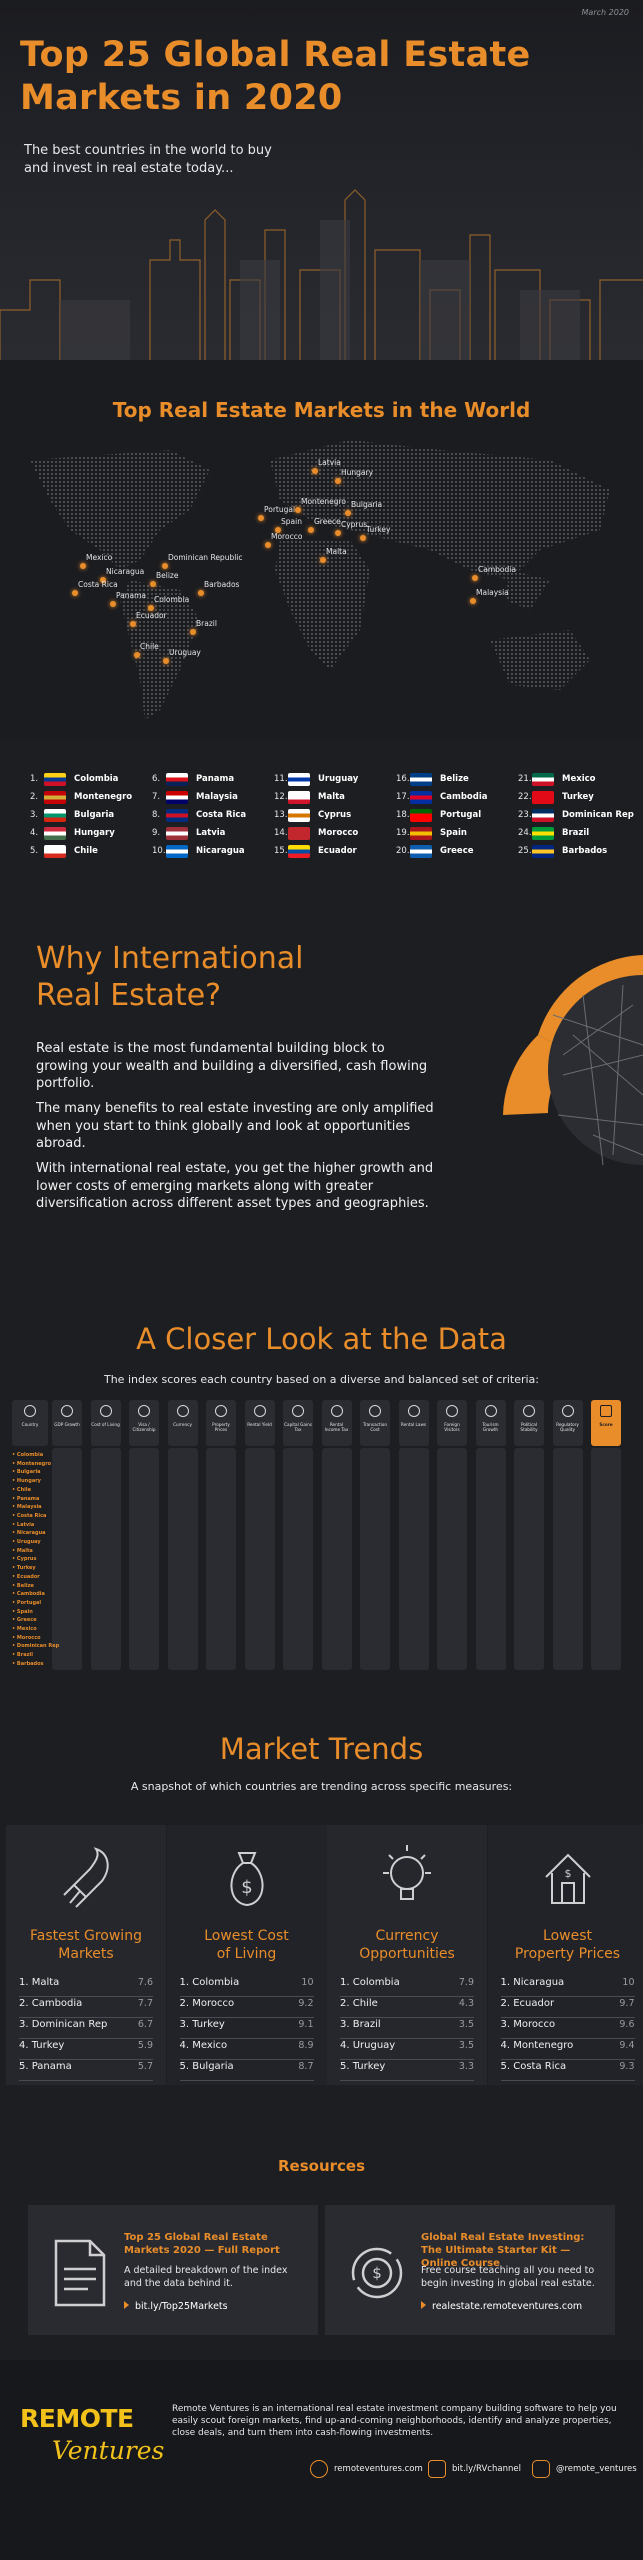 Image resolution: width=643 pixels, height=2560 pixels. Describe the element at coordinates (131, 595) in the screenshot. I see `map-marker-label: Panama` at that location.